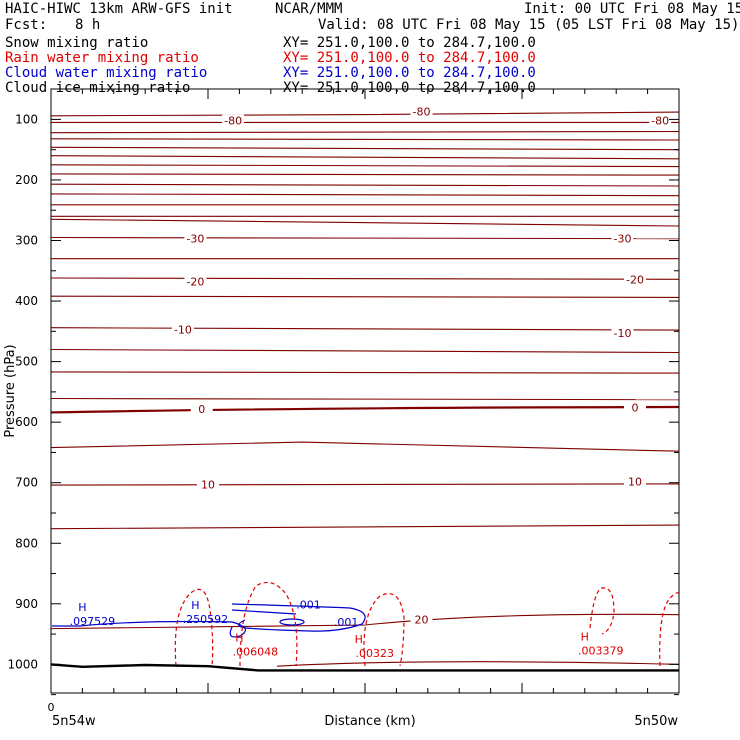  I want to click on surface-line, so click(364, 667).